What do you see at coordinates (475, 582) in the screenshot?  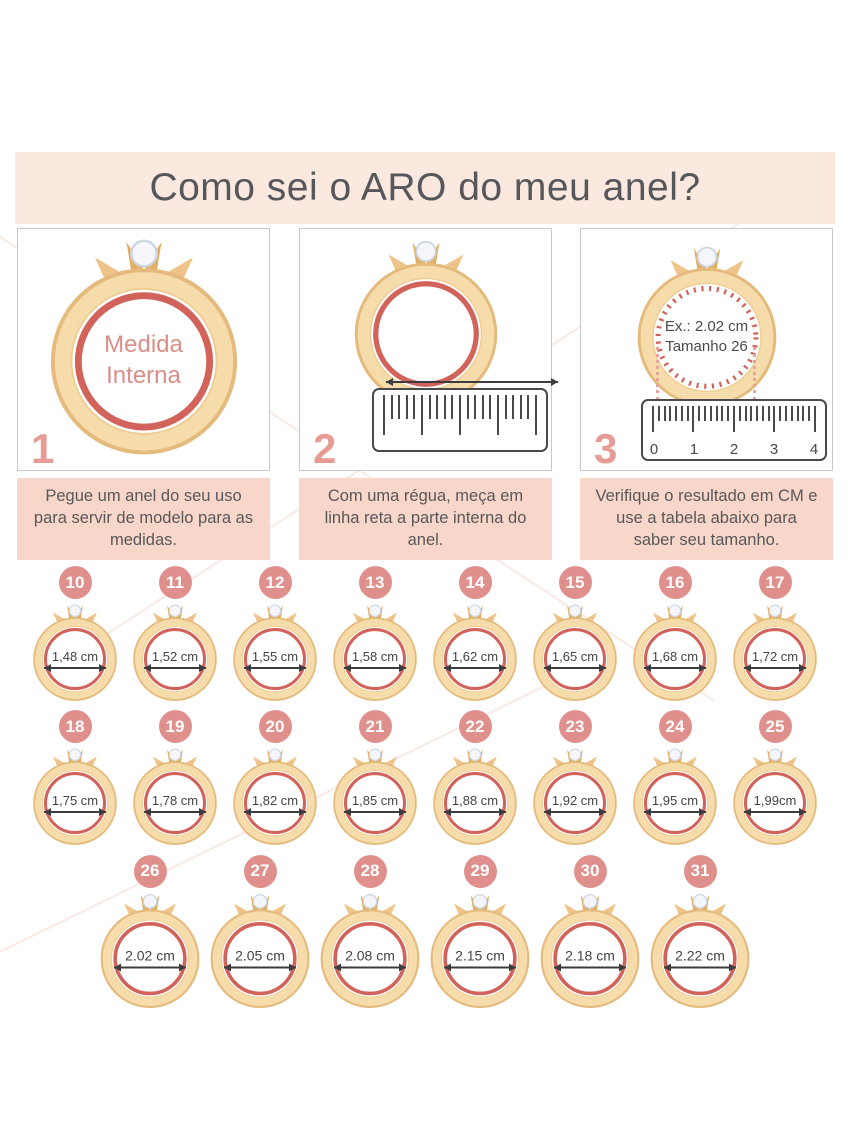 I see `size-number: 14` at bounding box center [475, 582].